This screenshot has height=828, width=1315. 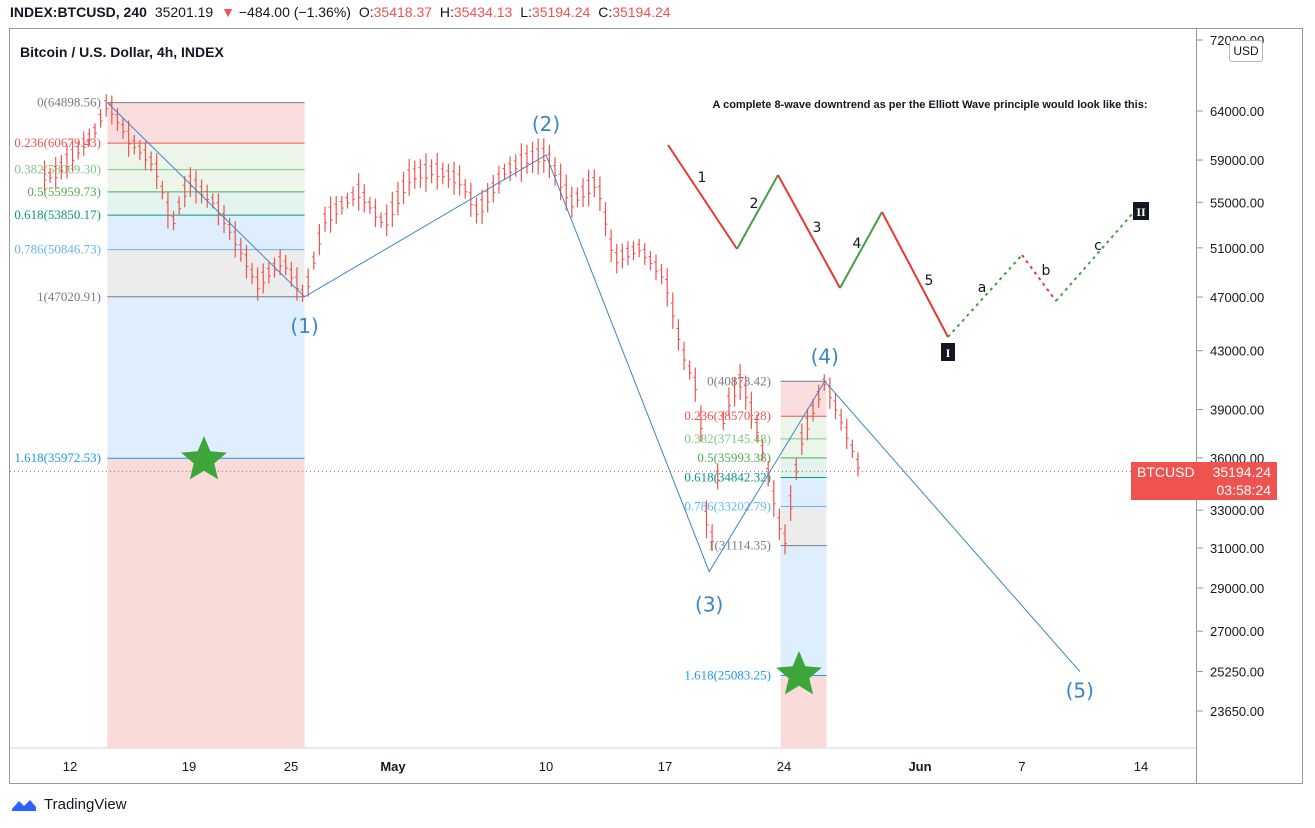 I want to click on wave-label: (3), so click(x=709, y=605).